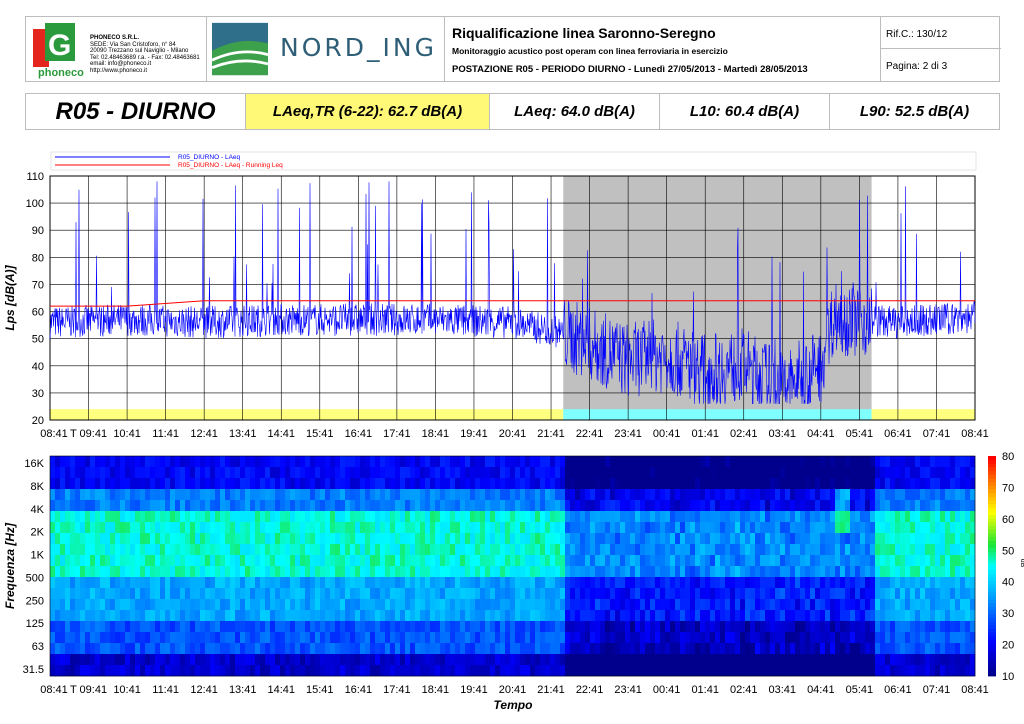  What do you see at coordinates (35, 578) in the screenshot?
I see `spec-y-tick-label: 500` at bounding box center [35, 578].